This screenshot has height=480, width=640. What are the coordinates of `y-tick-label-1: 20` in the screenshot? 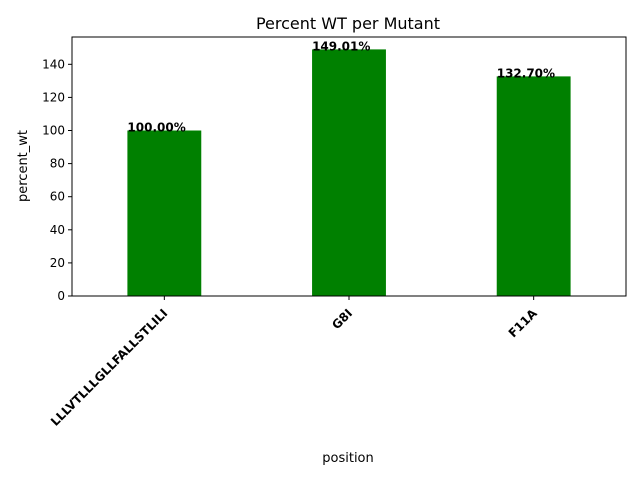 It's located at (57, 263).